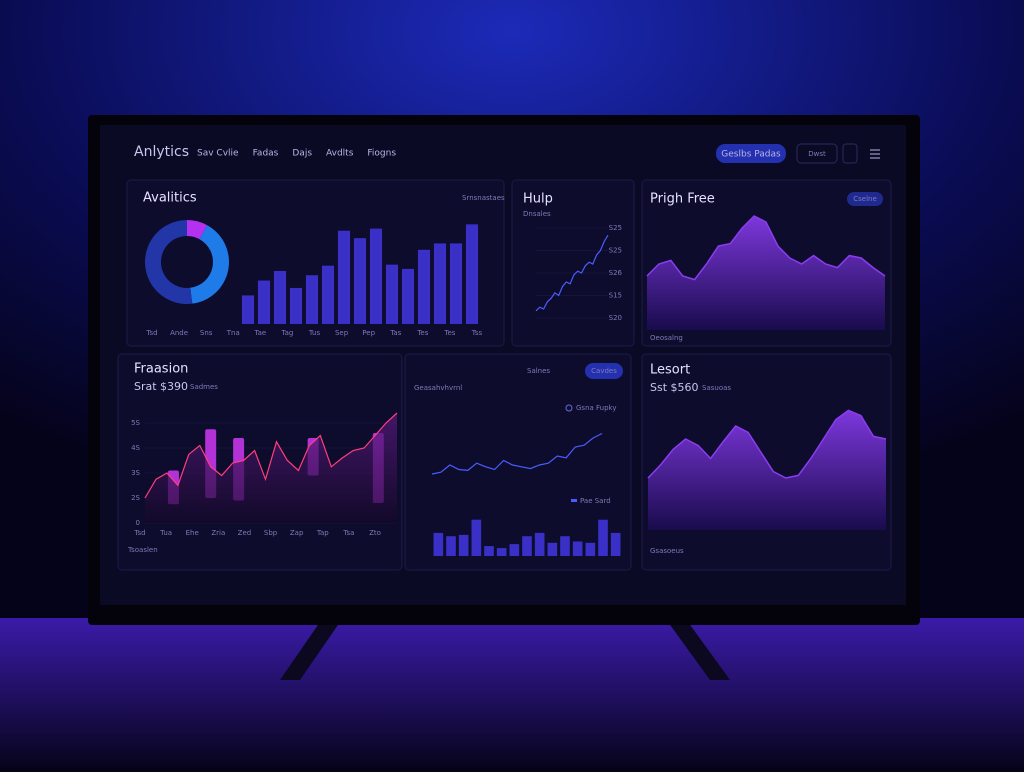 Image resolution: width=1024 pixels, height=772 pixels. I want to click on y-tick-label: S15, so click(615, 296).